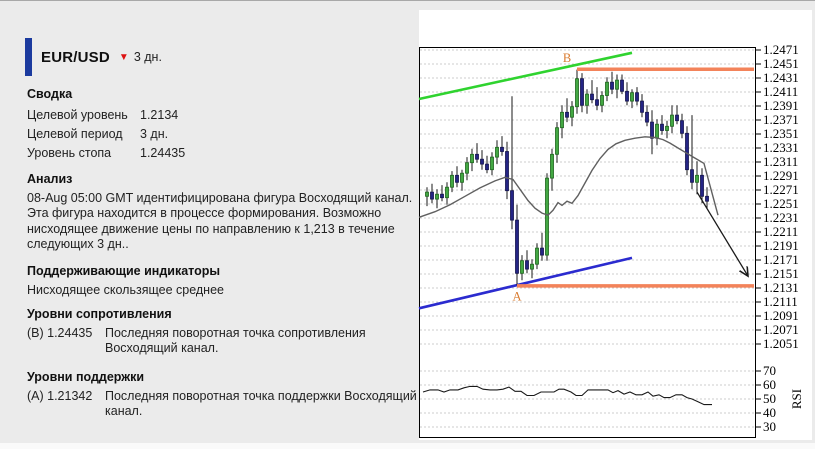 This screenshot has width=815, height=449. What do you see at coordinates (516, 296) in the screenshot?
I see `pivot-label-a: A` at bounding box center [516, 296].